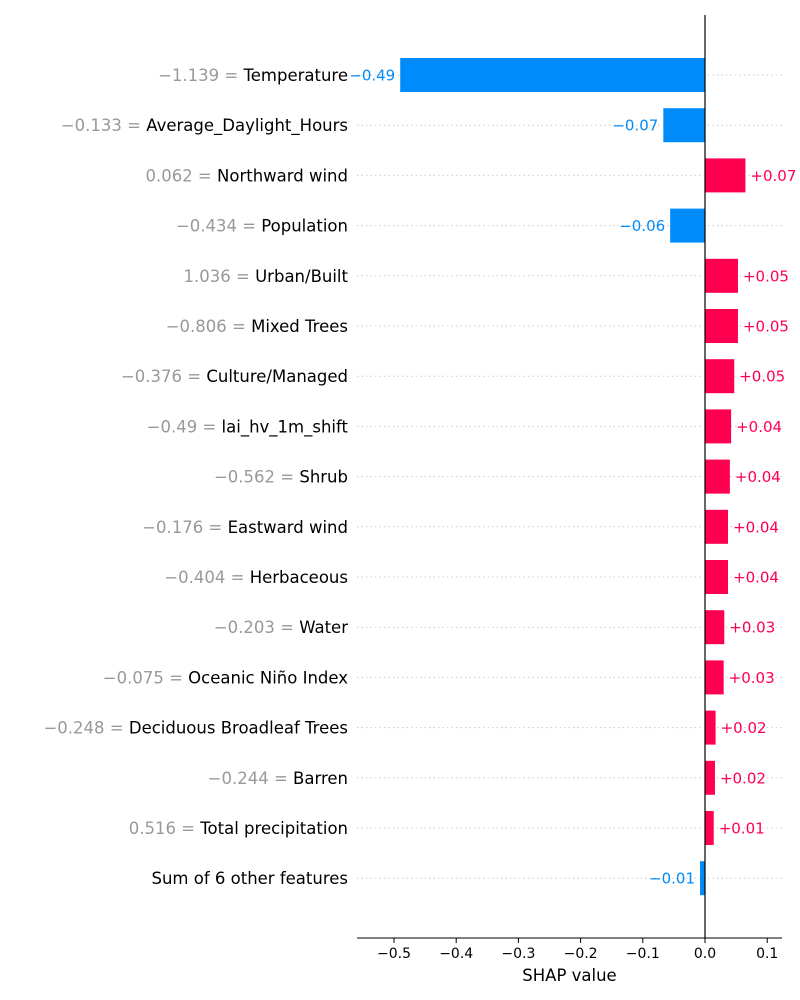  I want to click on feature-label: −0.49 = lai_hv_1m_shift, so click(248, 427).